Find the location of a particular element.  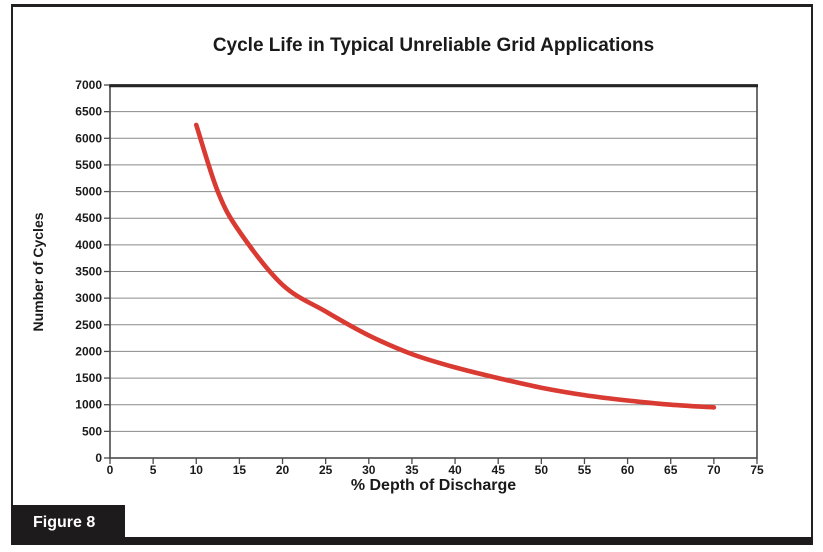

x-tick-label: 5 is located at coordinates (153, 470).